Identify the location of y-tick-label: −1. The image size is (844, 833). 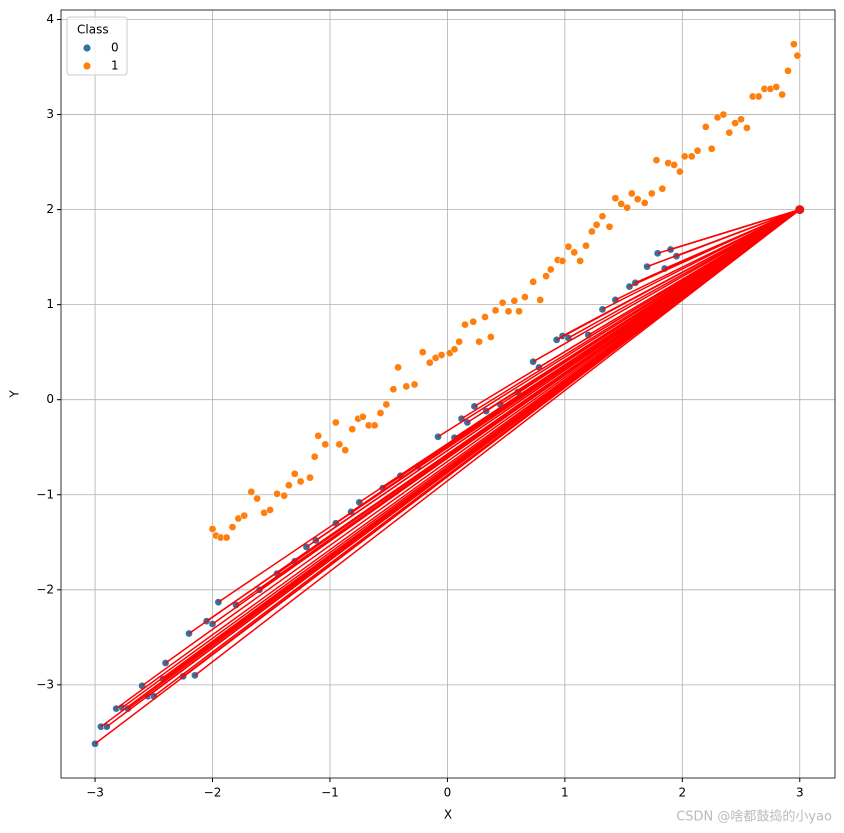
(45, 494).